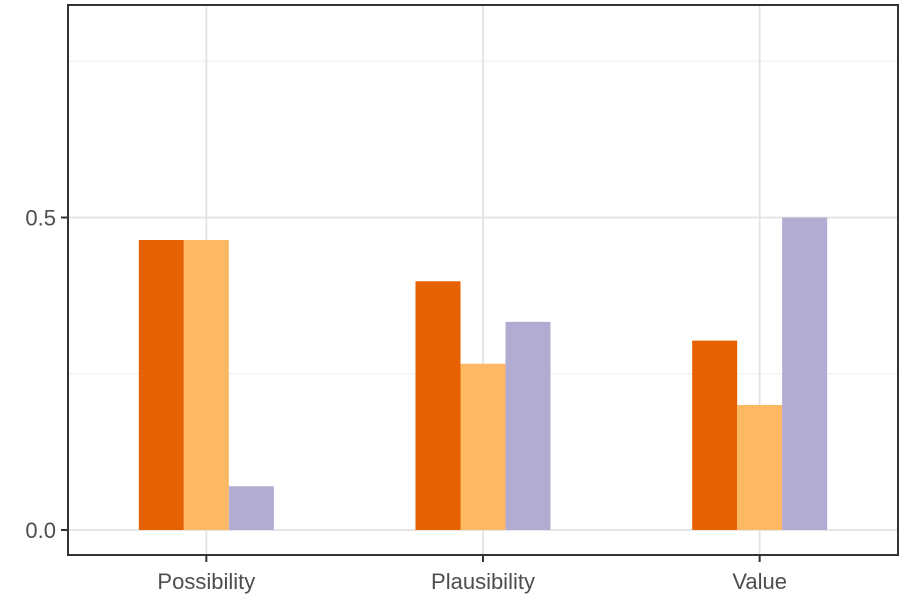 This screenshot has height=600, width=899. I want to click on x-tick-label: Value, so click(759, 581).